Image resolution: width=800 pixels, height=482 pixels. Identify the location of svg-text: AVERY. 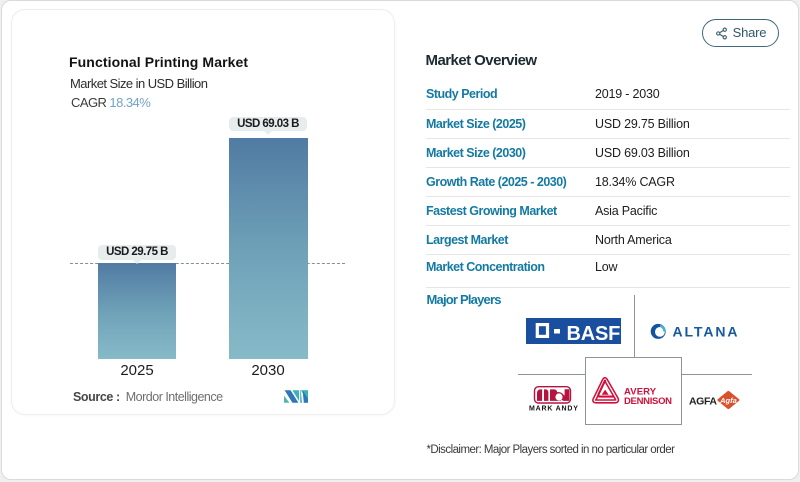
(640, 391).